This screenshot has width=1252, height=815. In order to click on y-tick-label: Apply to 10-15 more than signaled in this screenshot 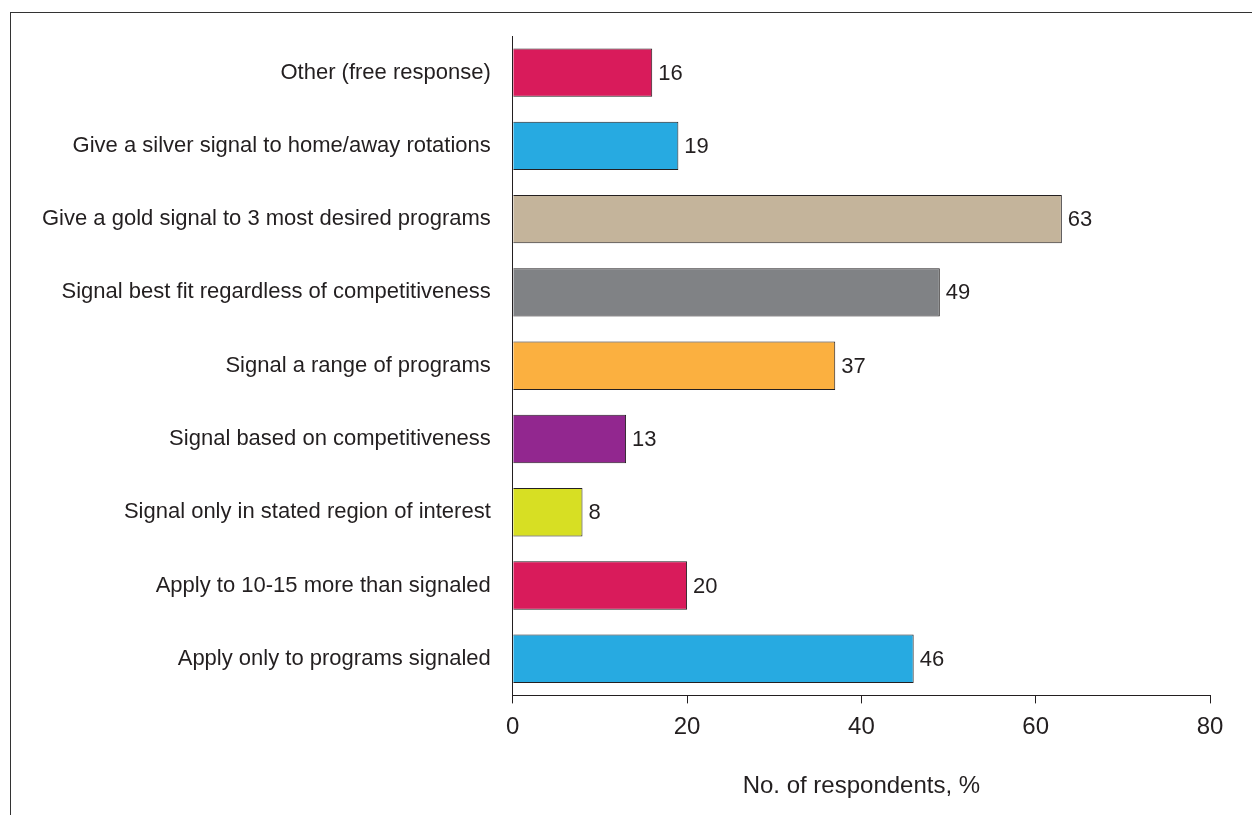, I will do `click(323, 584)`.